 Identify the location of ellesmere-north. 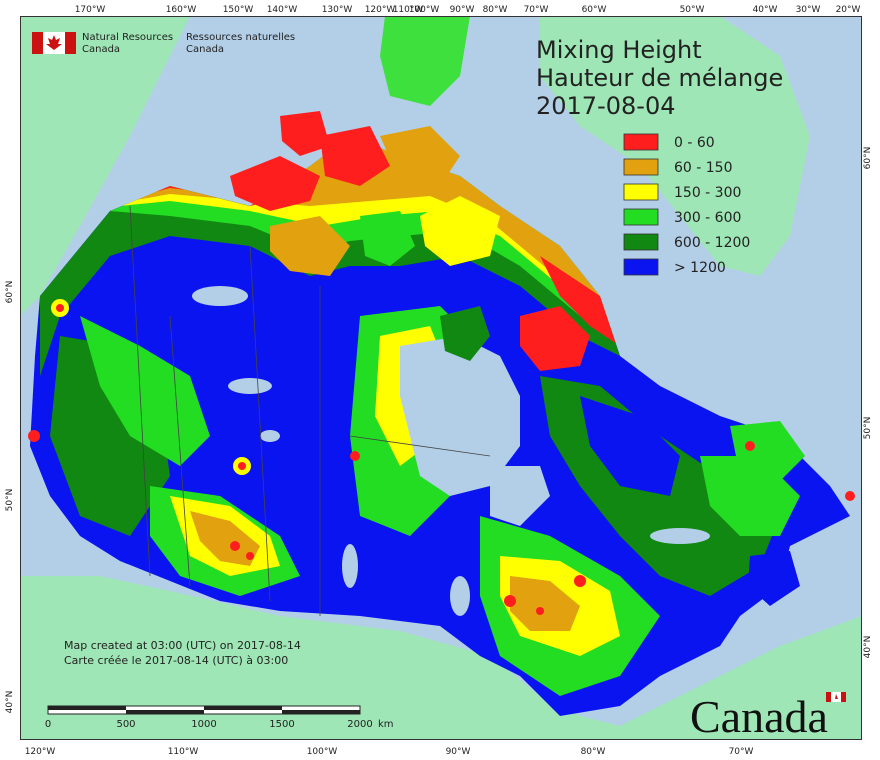
(425, 61).